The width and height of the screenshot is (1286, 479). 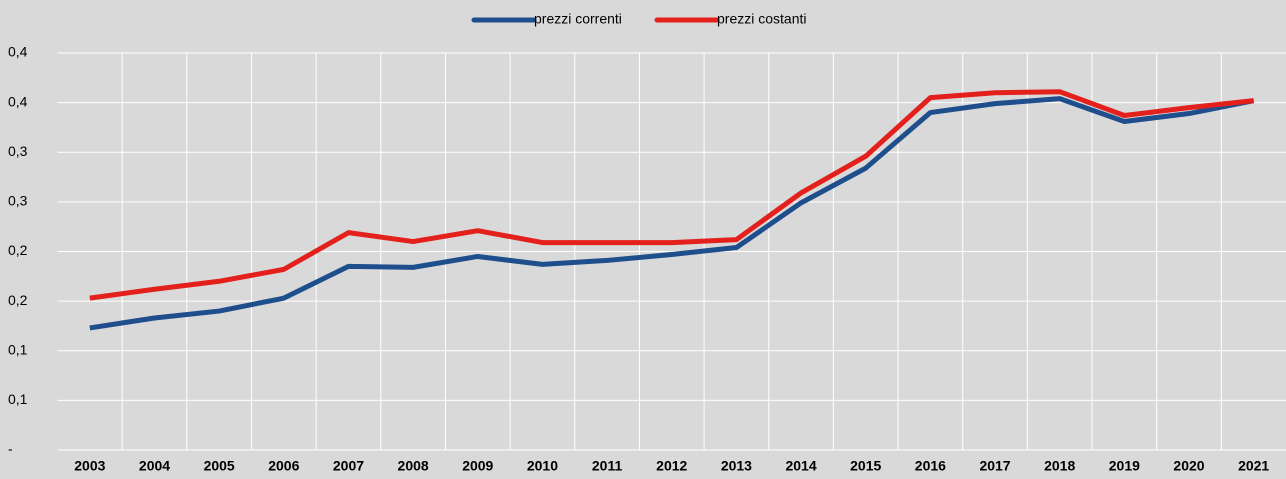 I want to click on x-tick-label: 2015, so click(x=865, y=466).